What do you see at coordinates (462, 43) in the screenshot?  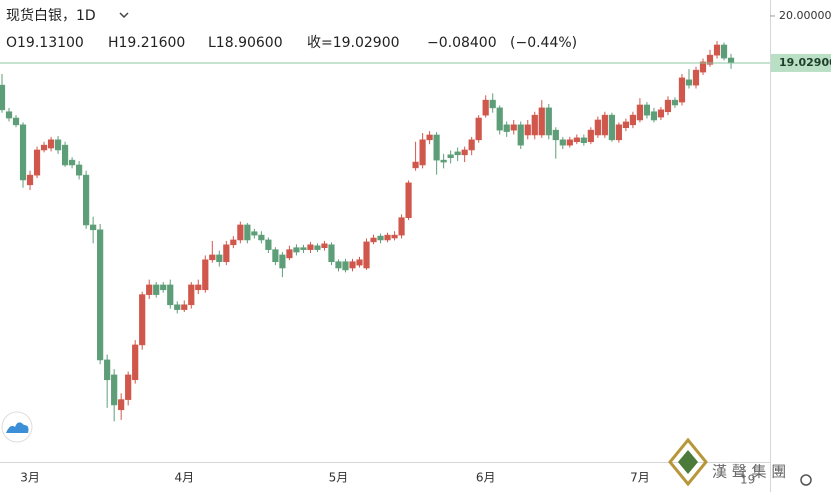 I see `legend-change: −0.08400` at bounding box center [462, 43].